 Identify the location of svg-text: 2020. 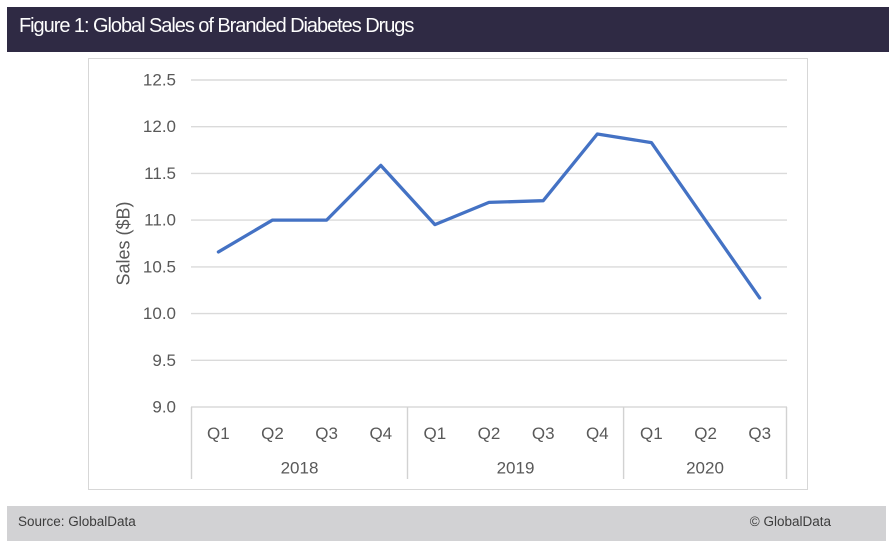
(705, 468).